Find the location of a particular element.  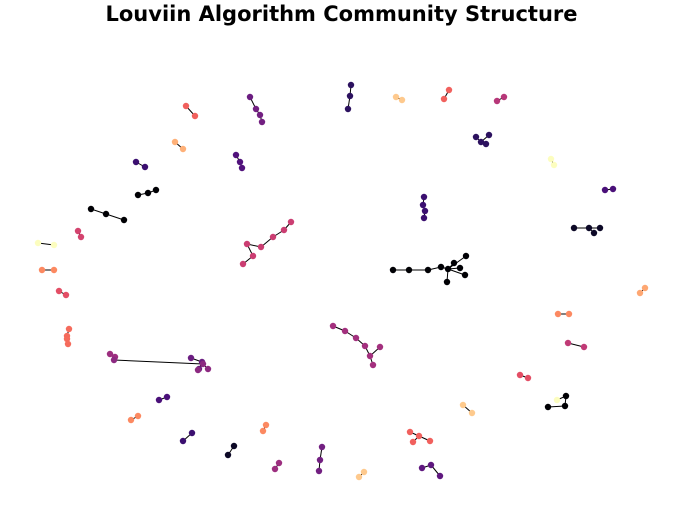

graph-title: Louviin Algorithm Community Structure is located at coordinates (341, 14).